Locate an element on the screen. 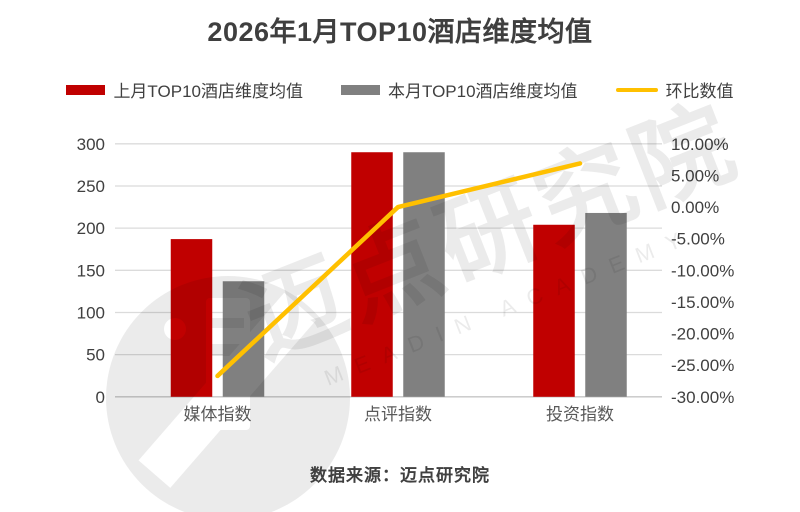  category-label: 媒体指数 is located at coordinates (218, 414).